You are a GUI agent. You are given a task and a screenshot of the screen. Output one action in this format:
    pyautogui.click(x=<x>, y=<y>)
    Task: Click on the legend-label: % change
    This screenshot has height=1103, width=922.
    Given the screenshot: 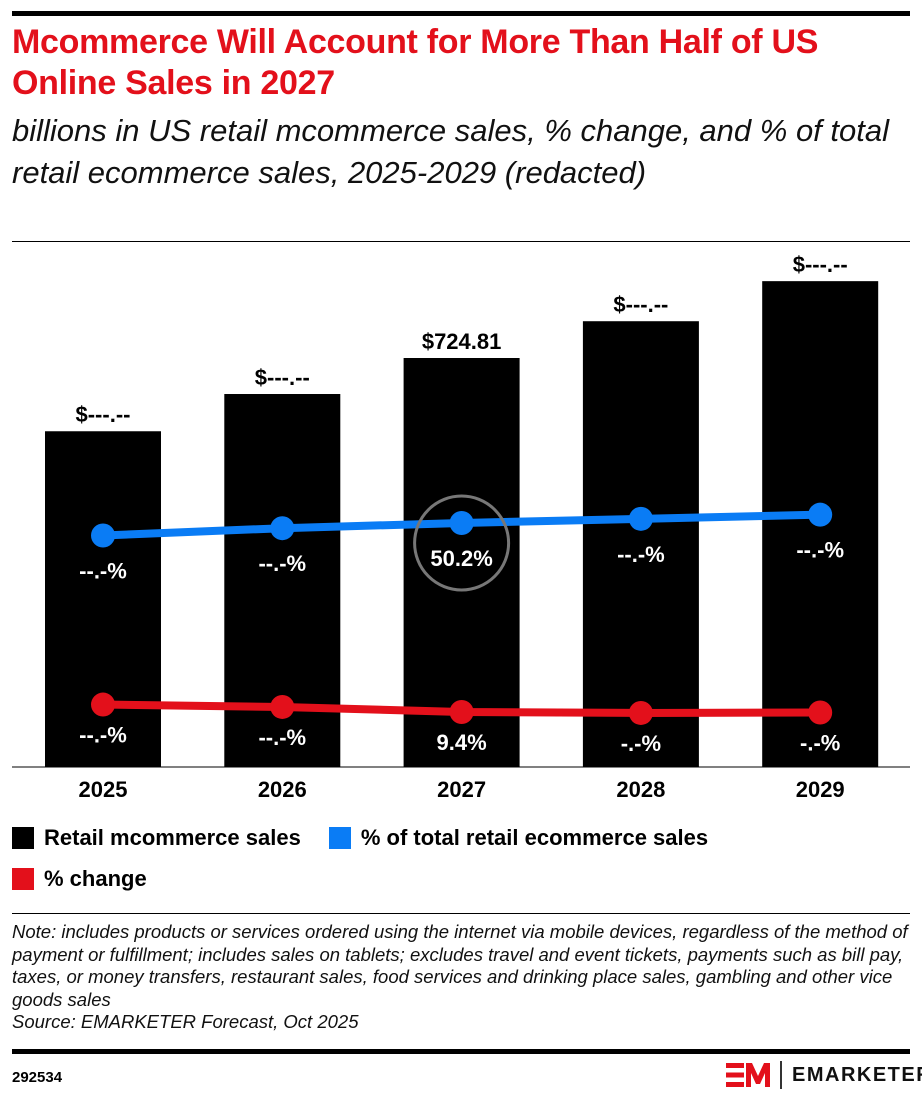 What is the action you would take?
    pyautogui.click(x=95, y=878)
    